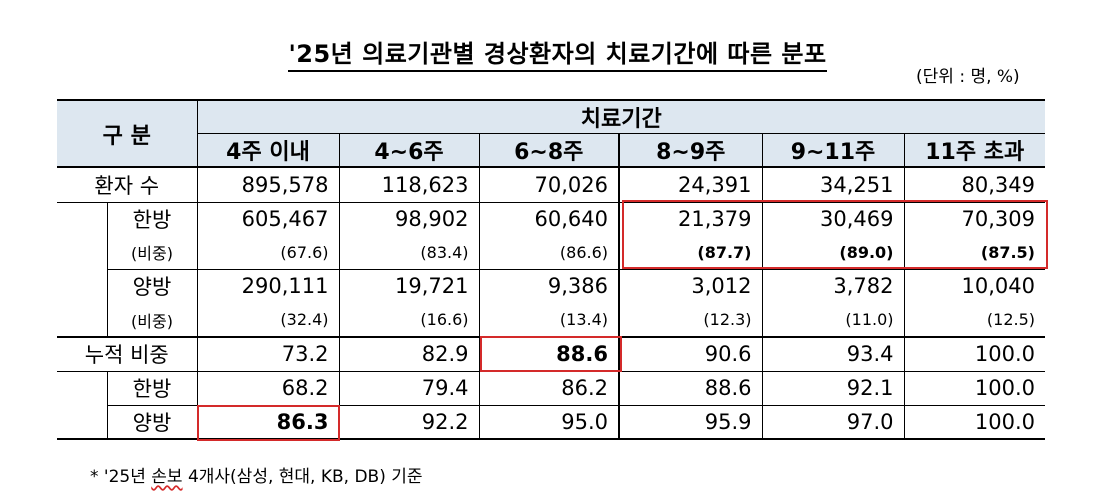 Image resolution: width=1115 pixels, height=501 pixels. What do you see at coordinates (998, 219) in the screenshot?
I see `cell: 70,309` at bounding box center [998, 219].